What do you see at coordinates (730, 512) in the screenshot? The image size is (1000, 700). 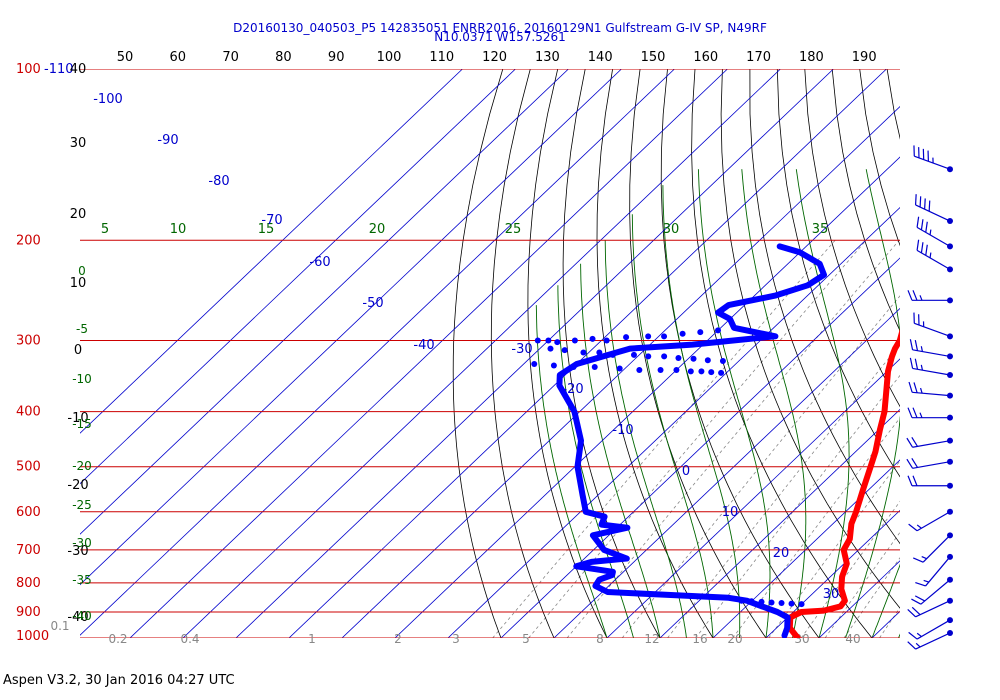 I see `isotherm-label: 10` at bounding box center [730, 512].